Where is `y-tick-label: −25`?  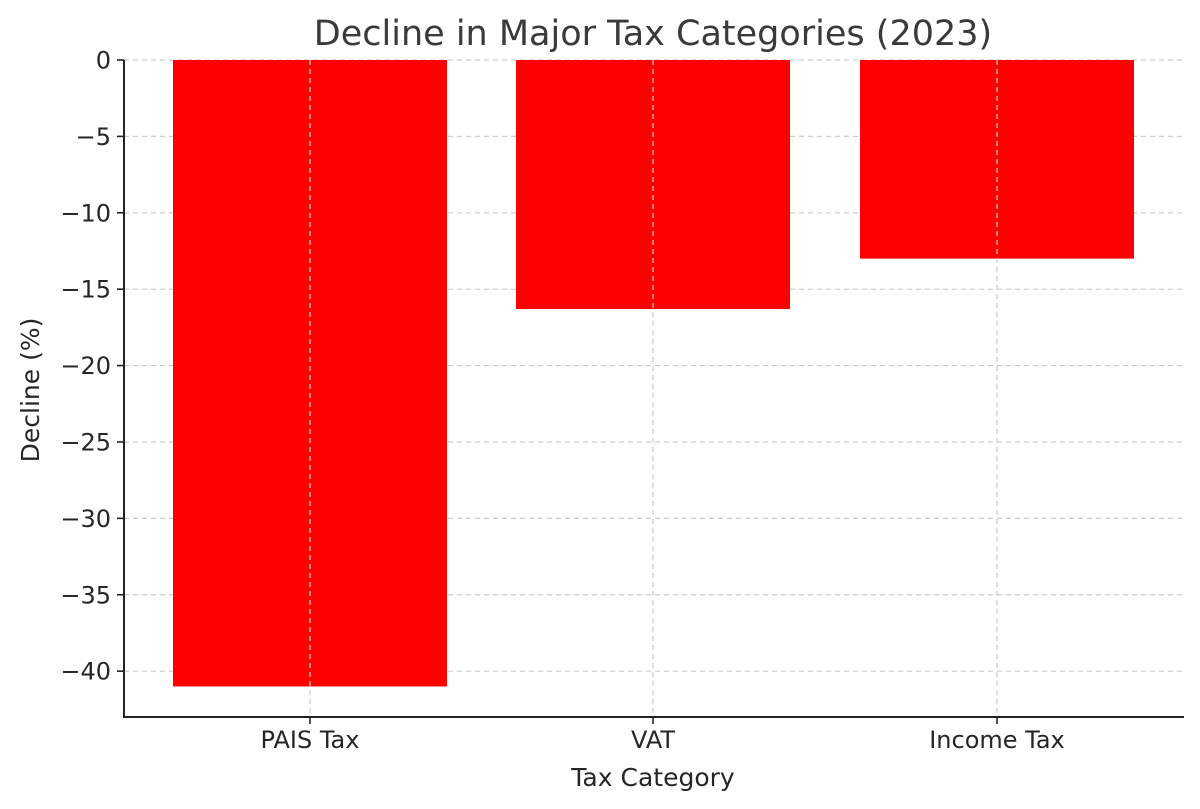 y-tick-label: −25 is located at coordinates (85, 442).